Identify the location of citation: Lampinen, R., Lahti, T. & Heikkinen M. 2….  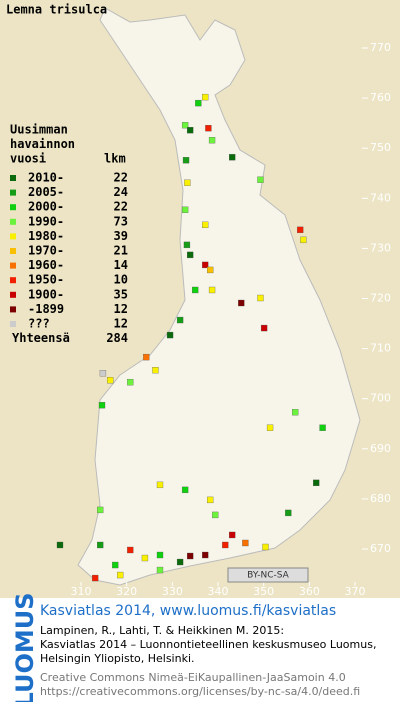
(162, 630).